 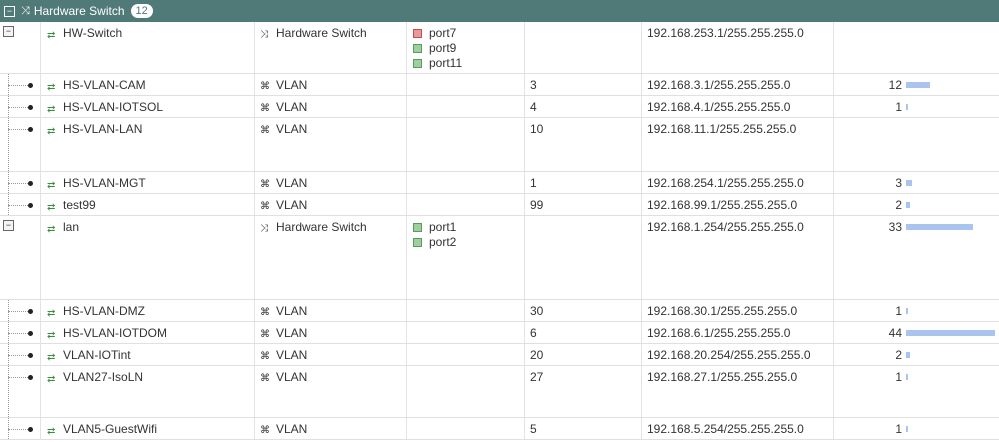 What do you see at coordinates (104, 85) in the screenshot?
I see `interface-name: HS-VLAN-CAM` at bounding box center [104, 85].